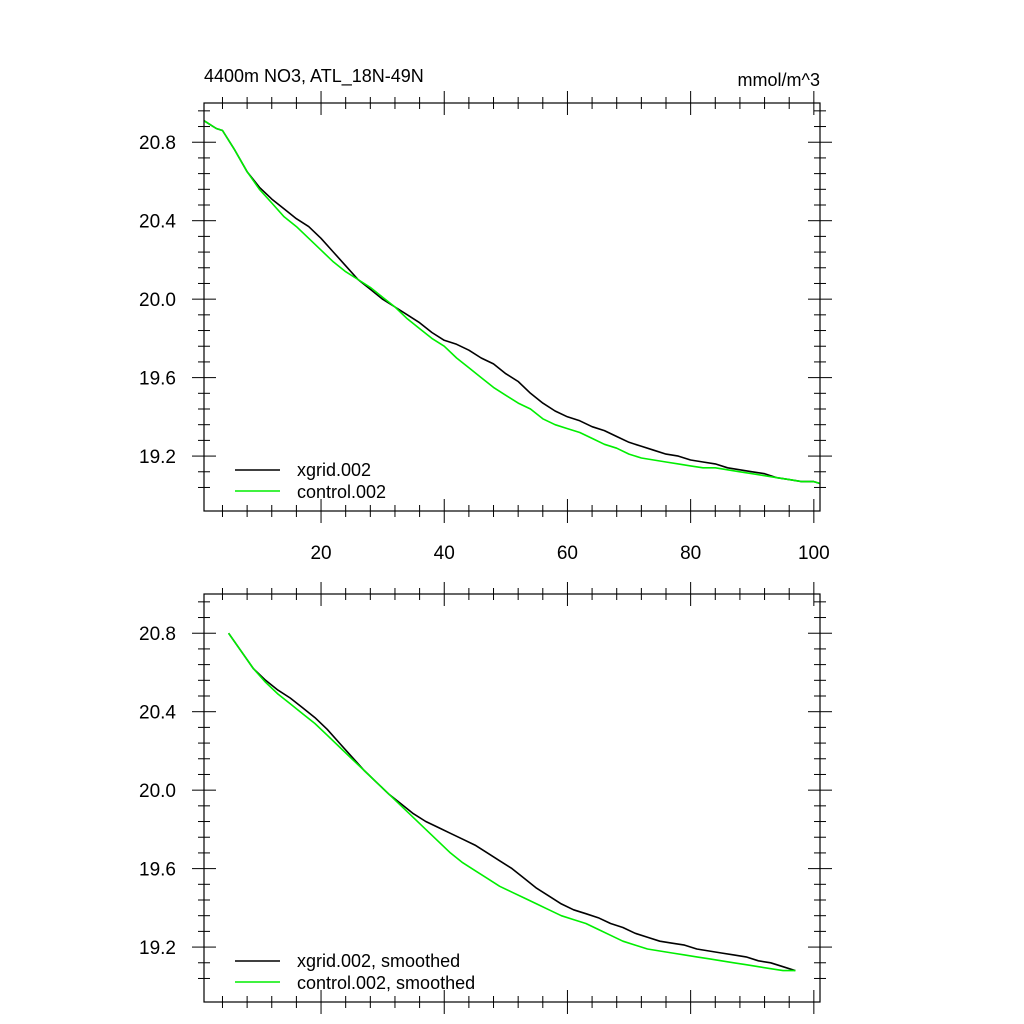 The image size is (1024, 1024). I want to click on y-tick-labels-bottom: 19.2 19.6 20.0 20.4 20.8, so click(157, 791).